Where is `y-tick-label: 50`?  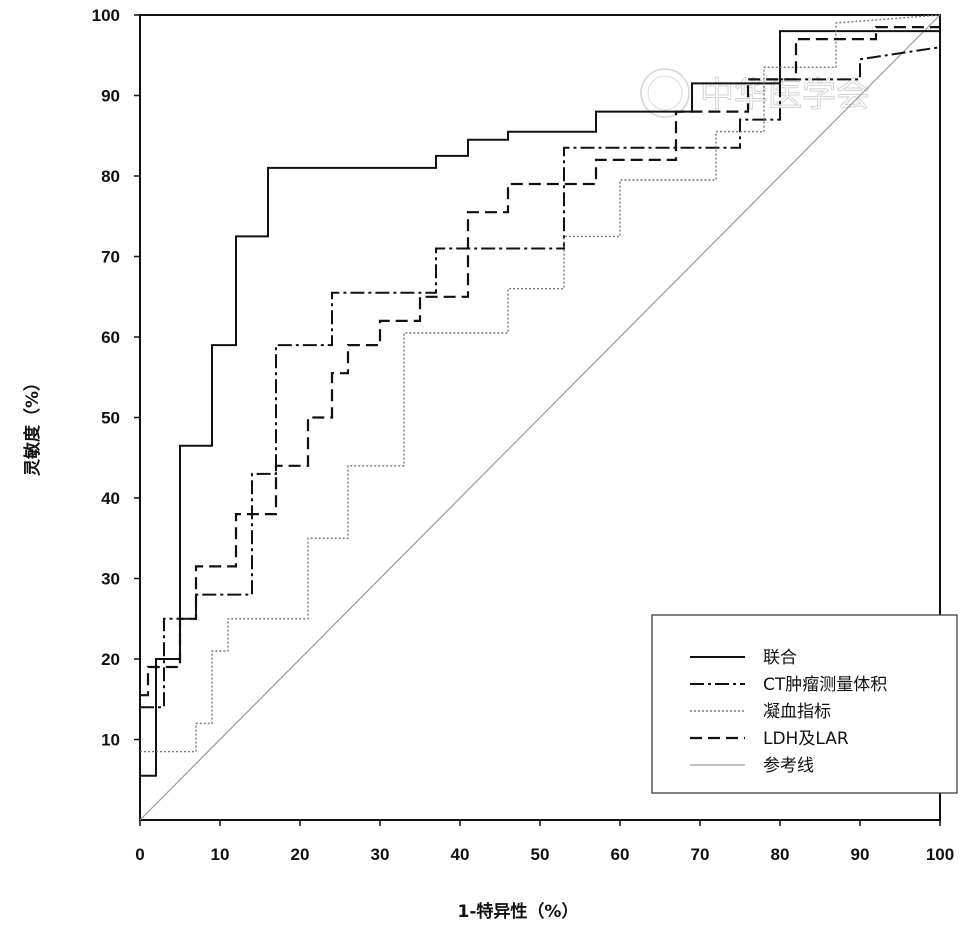 y-tick-label: 50 is located at coordinates (110, 418).